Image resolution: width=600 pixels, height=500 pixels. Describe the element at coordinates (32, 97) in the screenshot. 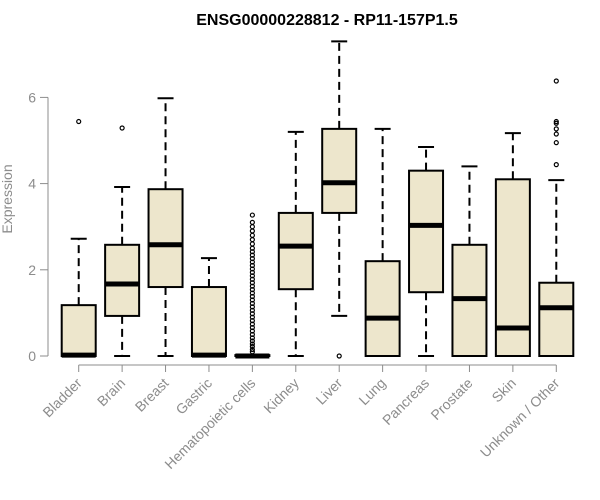

I see `y-tick-label: 6` at that location.